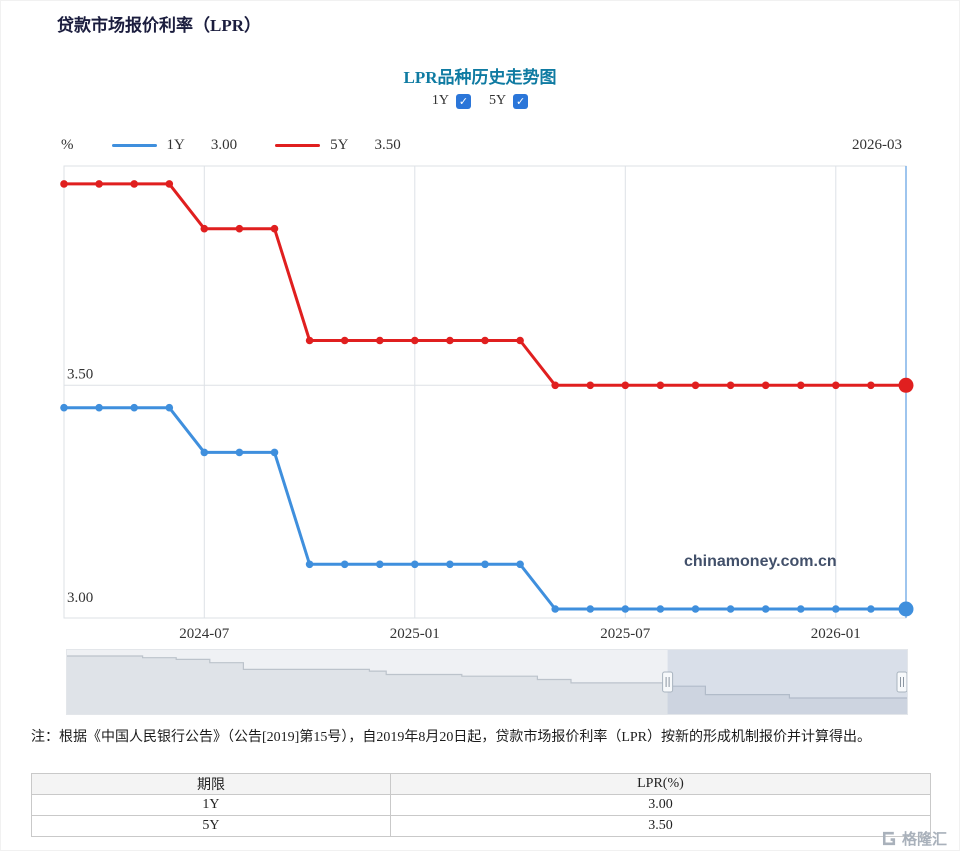  Describe the element at coordinates (901, 682) in the screenshot. I see `nav-handle-right` at that location.